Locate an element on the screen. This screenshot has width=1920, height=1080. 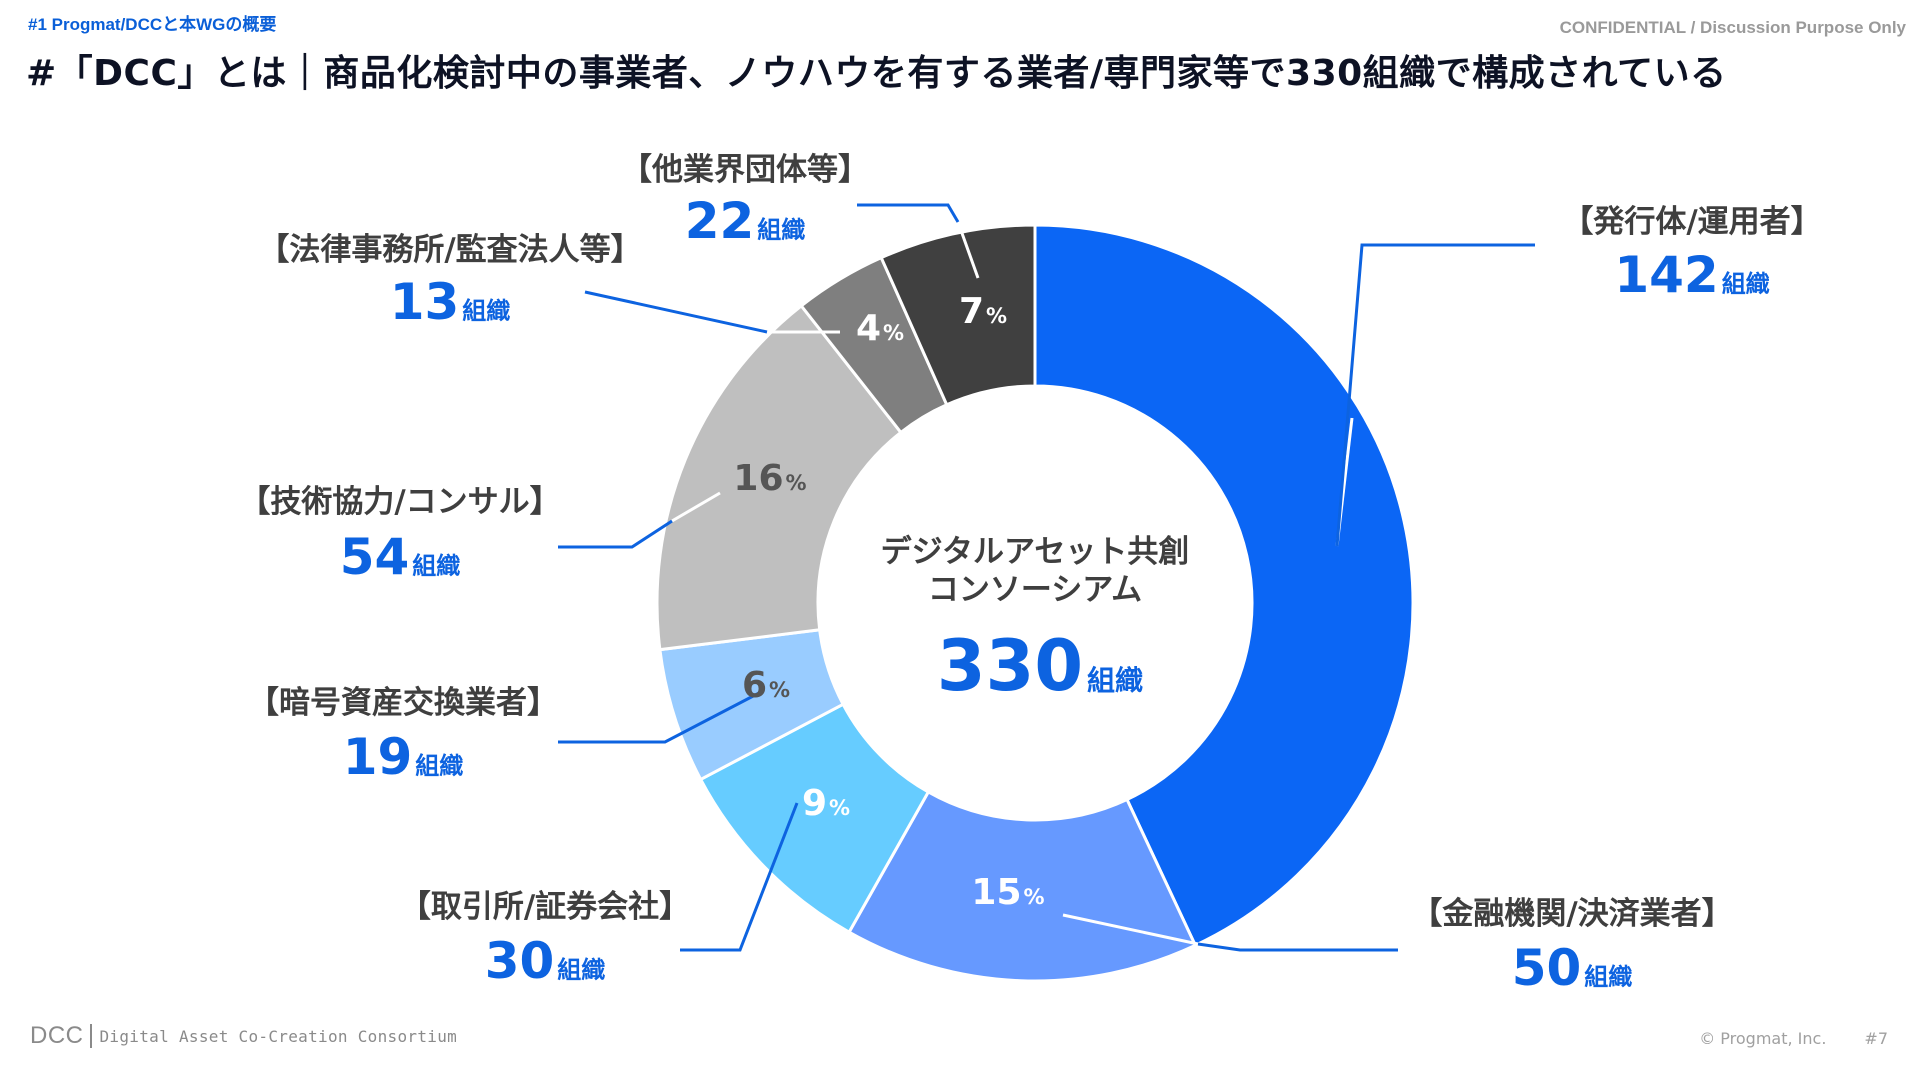
percent-label: 43% is located at coordinates (1097, 580).